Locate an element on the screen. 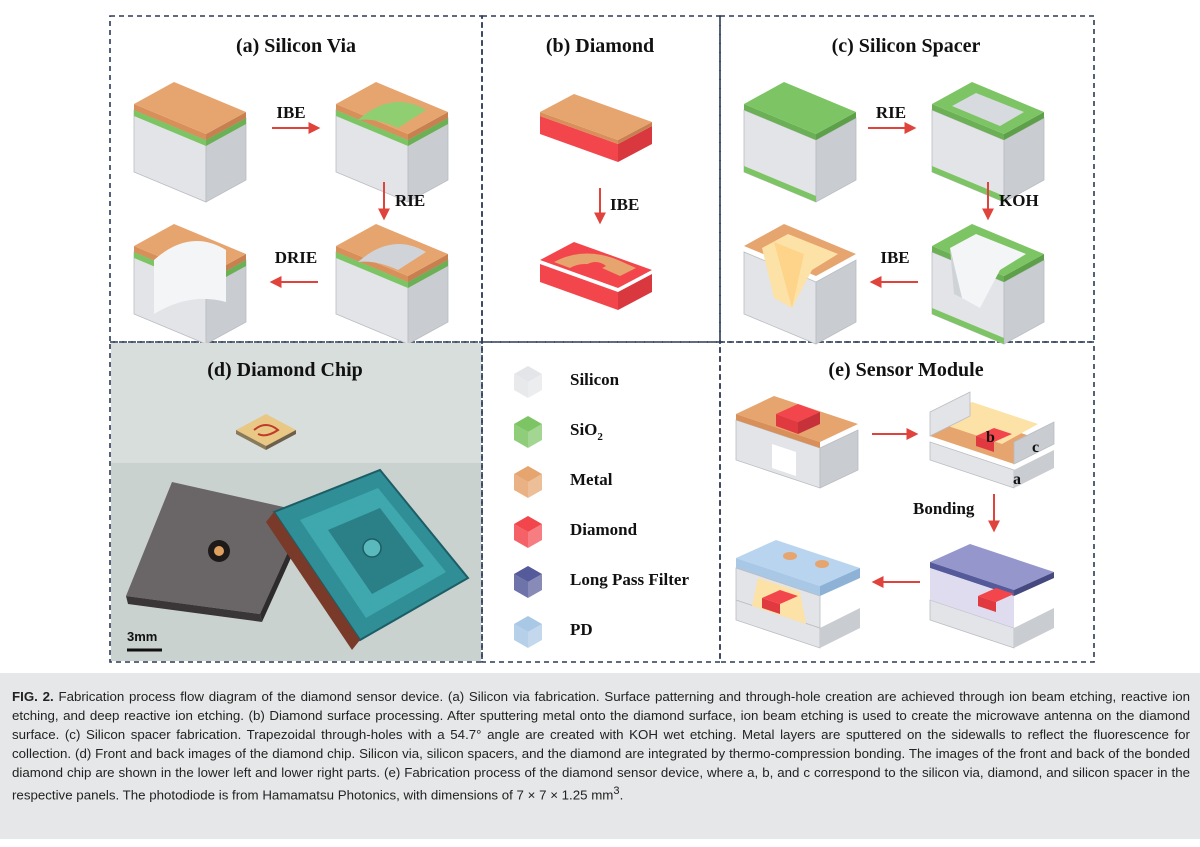 Image resolution: width=1200 pixels, height=847 pixels. block-a-step4 is located at coordinates (190, 284).